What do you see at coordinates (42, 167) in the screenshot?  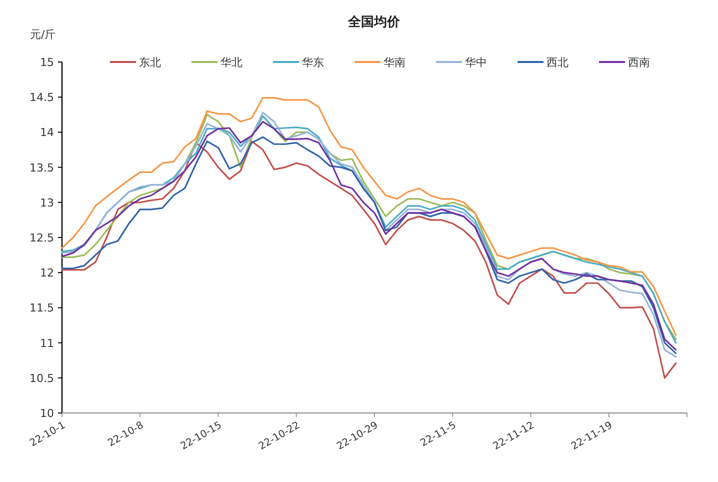 I see `y-tick-label: 13.5` at bounding box center [42, 167].